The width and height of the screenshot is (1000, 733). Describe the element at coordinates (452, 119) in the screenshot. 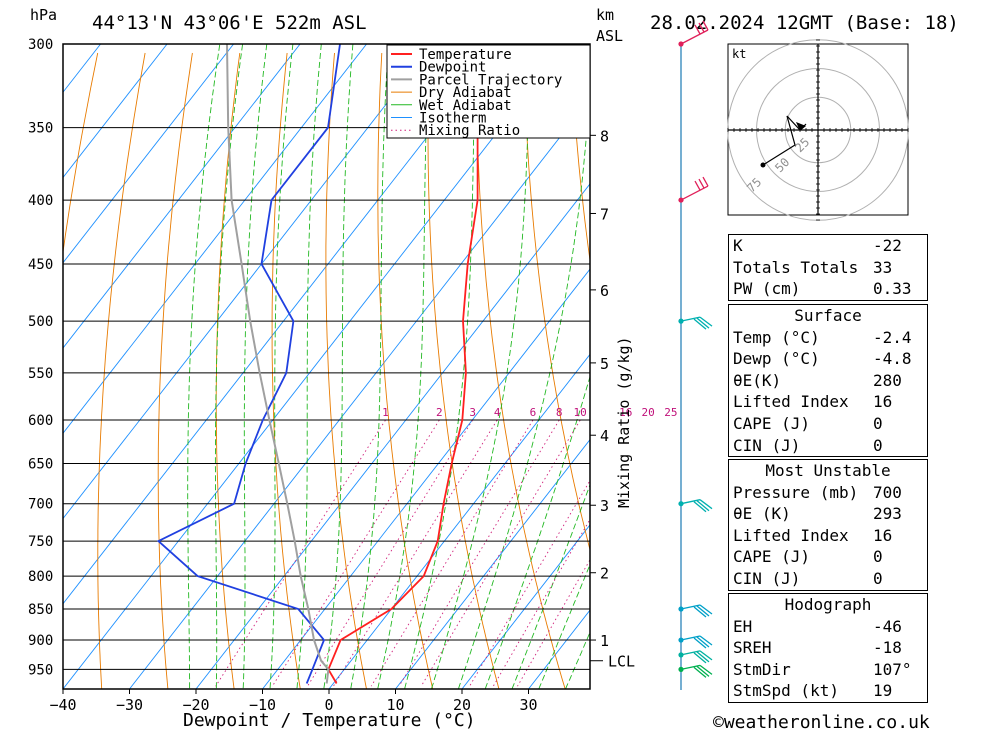

I see `legend-entry: Isotherm` at that location.